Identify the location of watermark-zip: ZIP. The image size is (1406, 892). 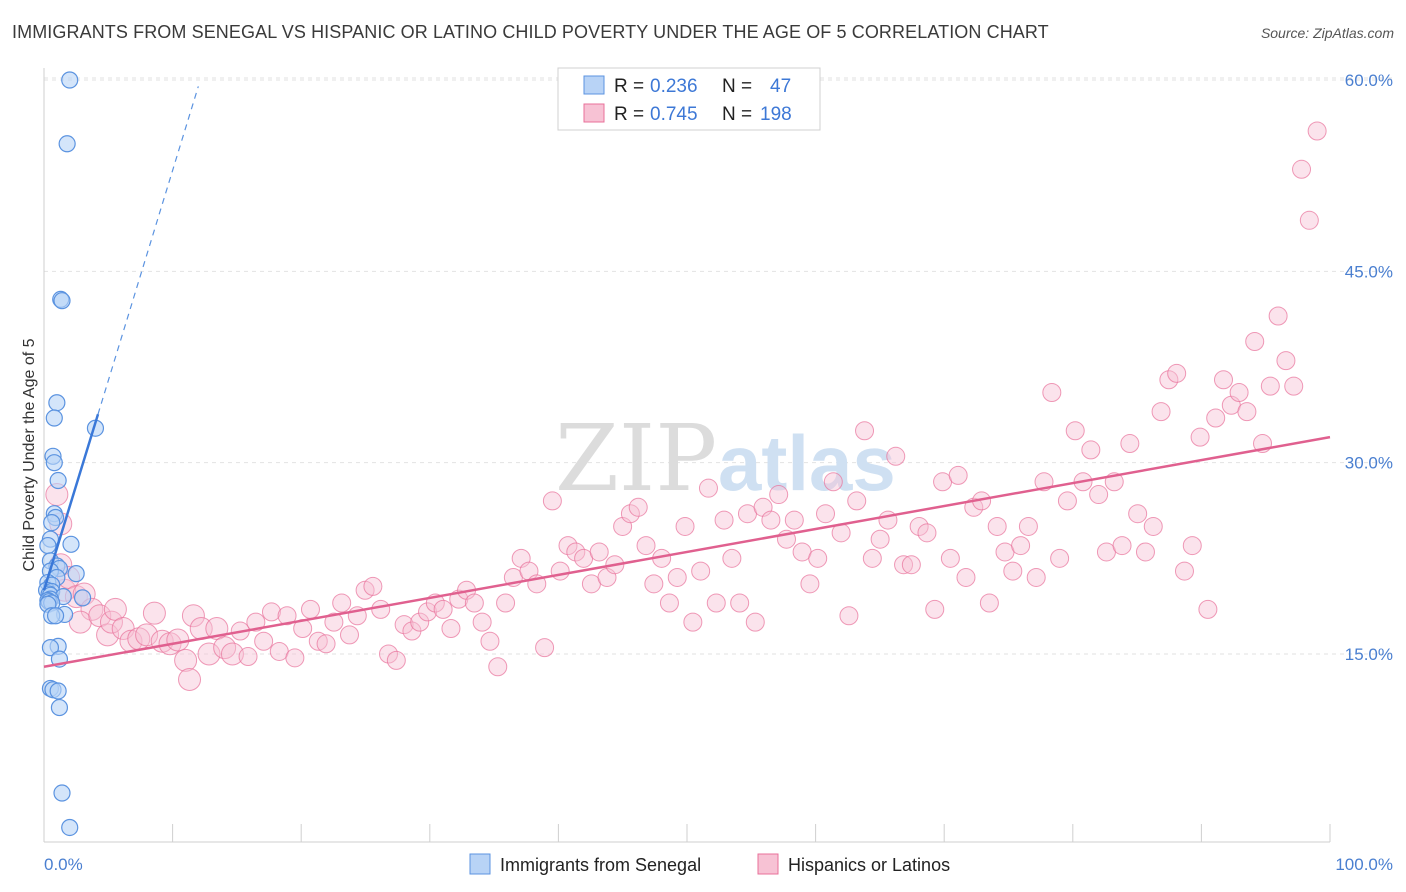
(636, 458).